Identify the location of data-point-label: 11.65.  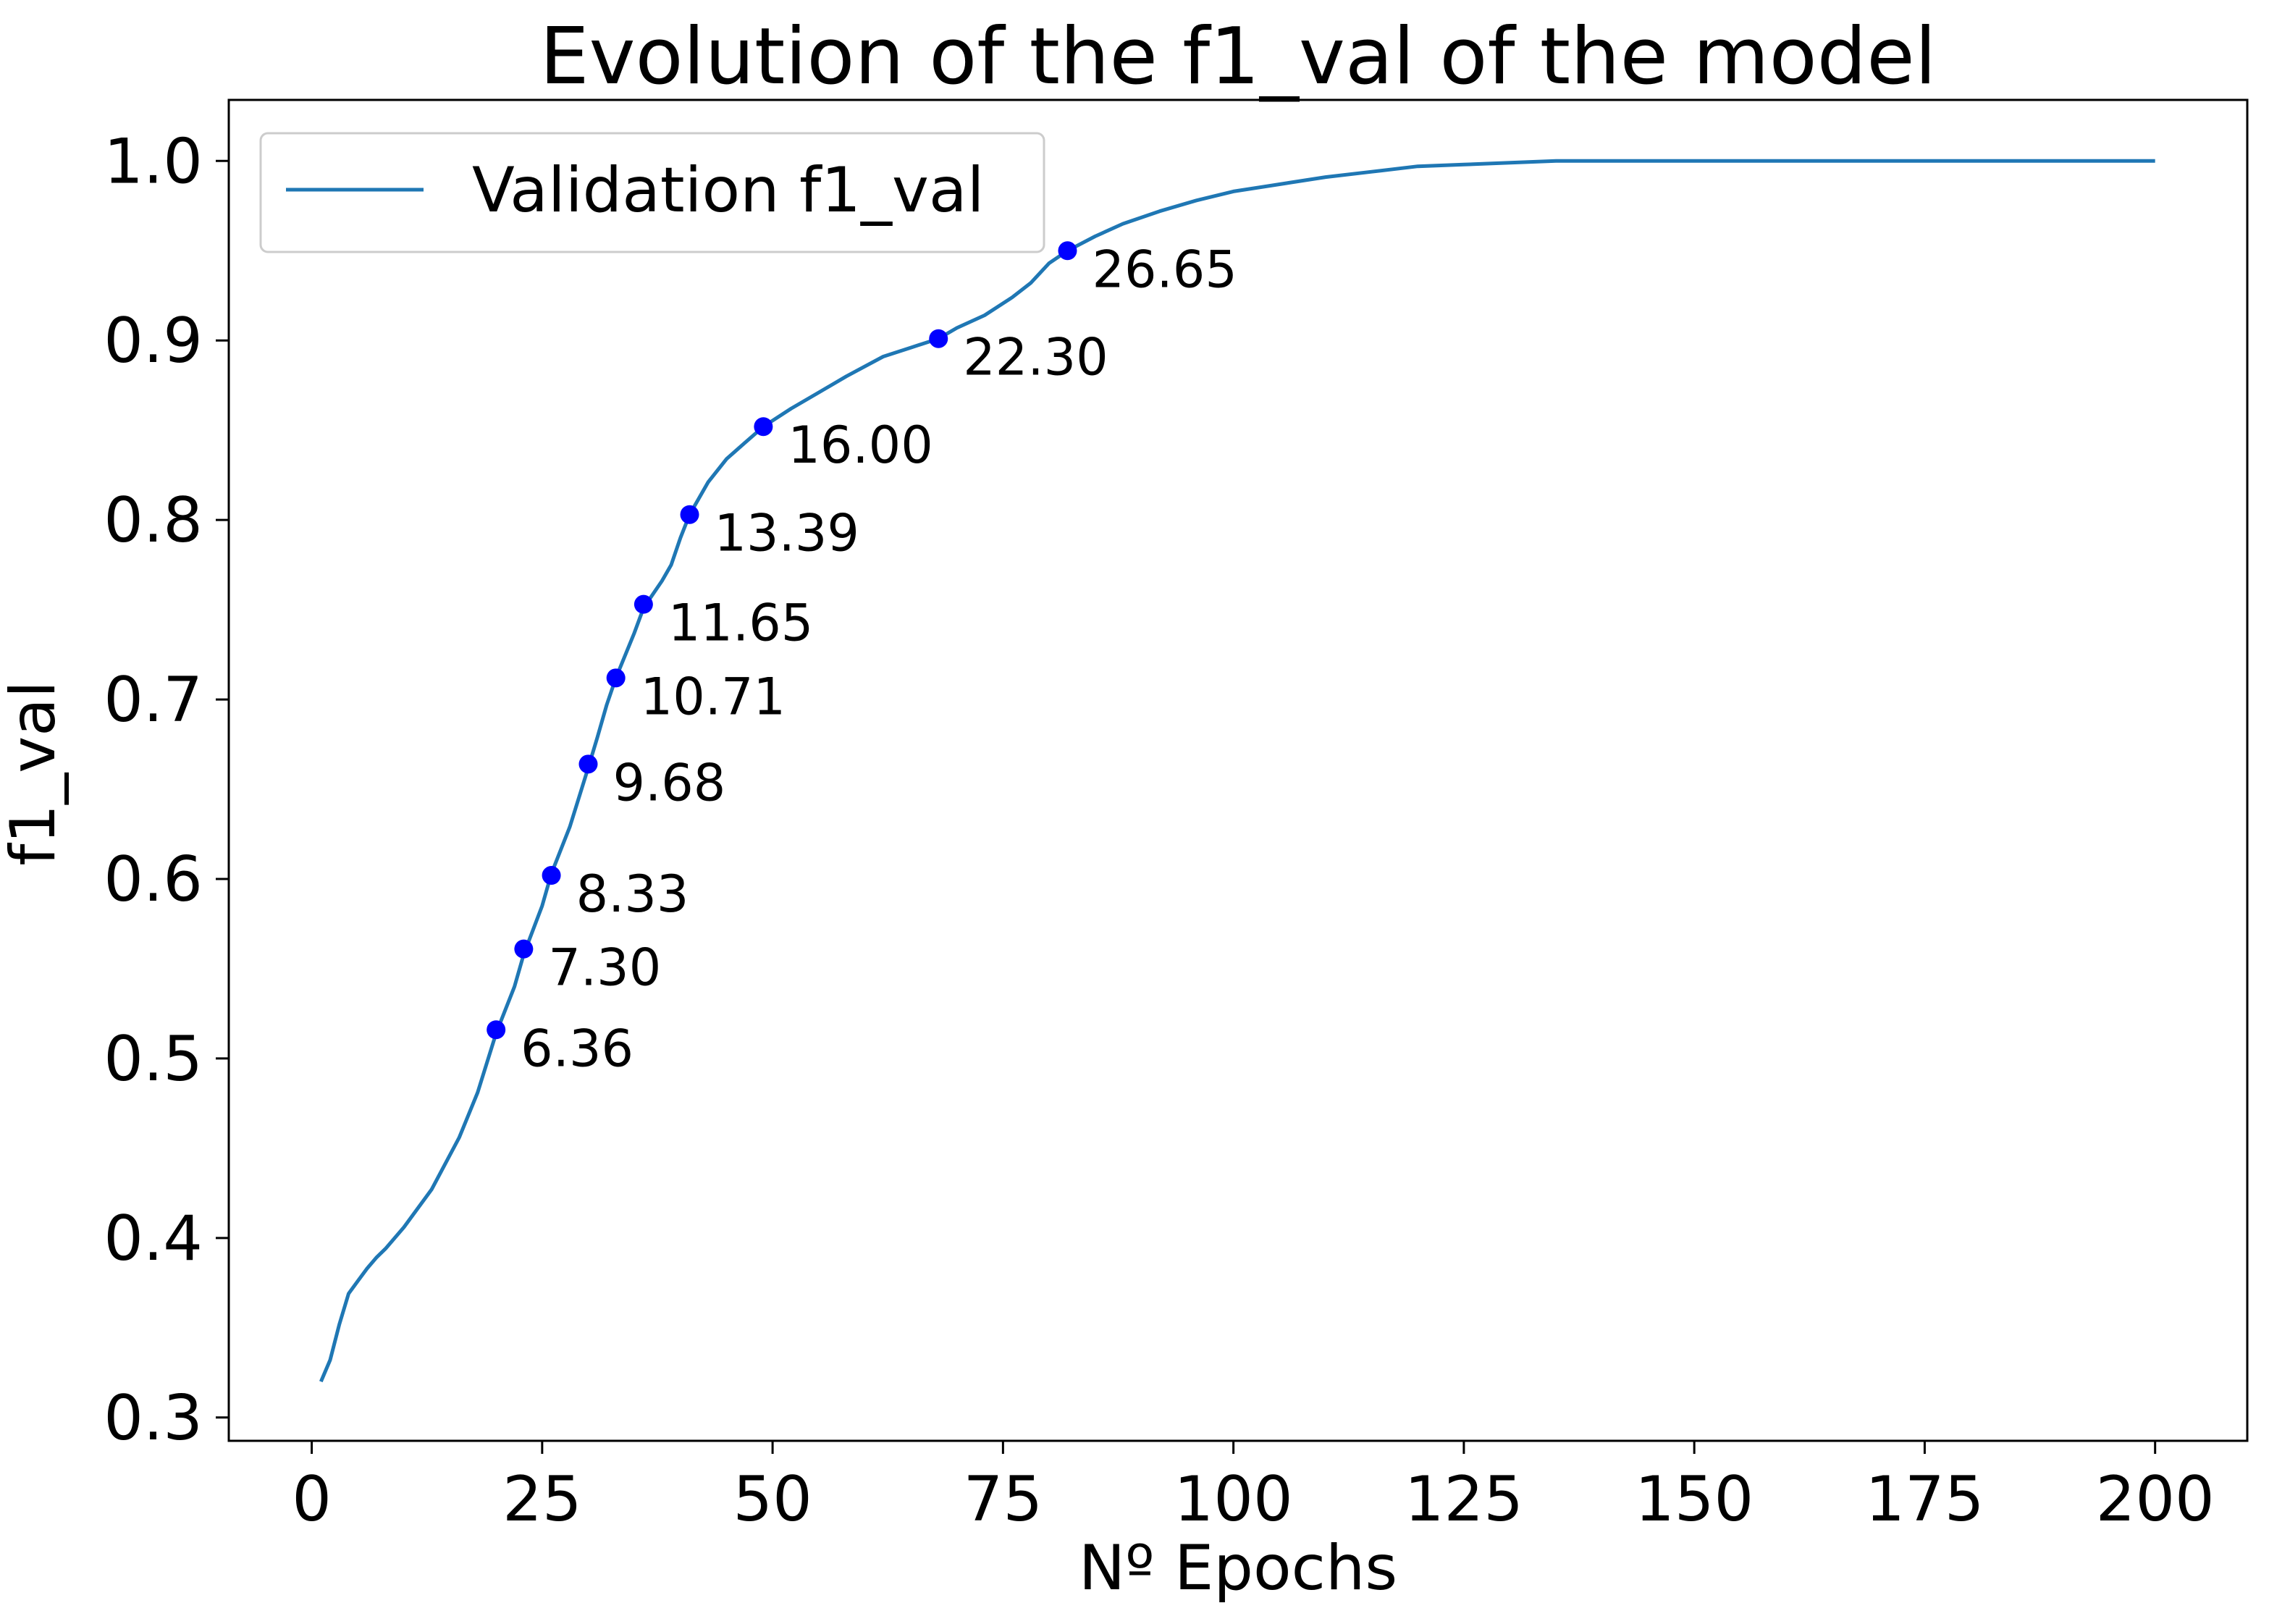
(740, 623).